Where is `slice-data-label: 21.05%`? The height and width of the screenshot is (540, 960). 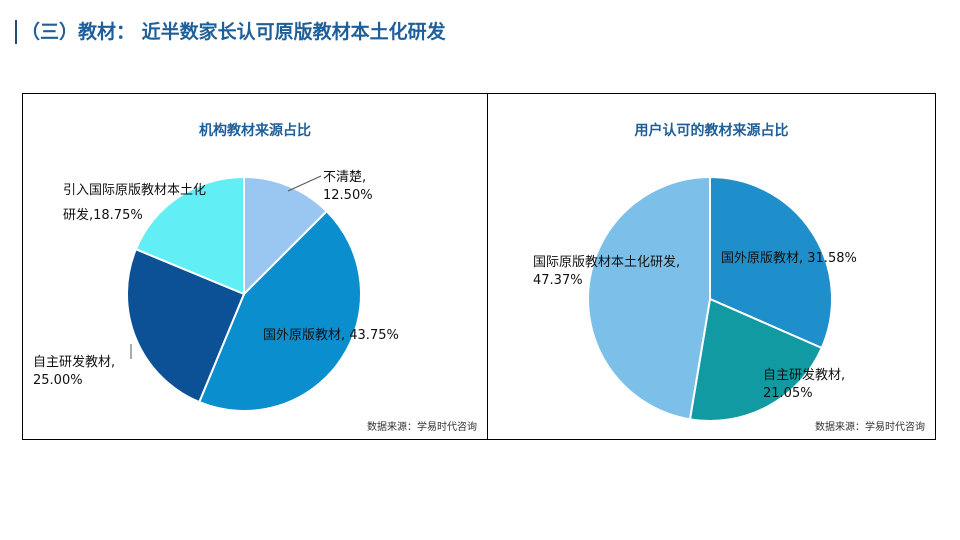
slice-data-label: 21.05% is located at coordinates (788, 393).